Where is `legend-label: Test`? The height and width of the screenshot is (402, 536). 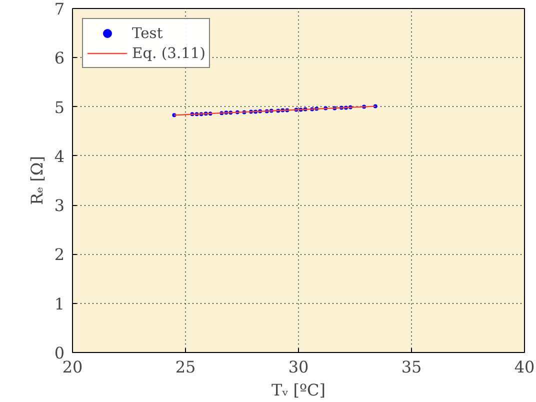 legend-label: Test is located at coordinates (147, 33).